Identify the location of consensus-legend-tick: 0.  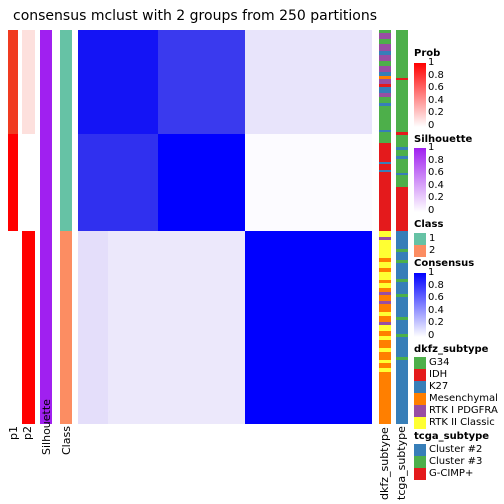
(431, 335).